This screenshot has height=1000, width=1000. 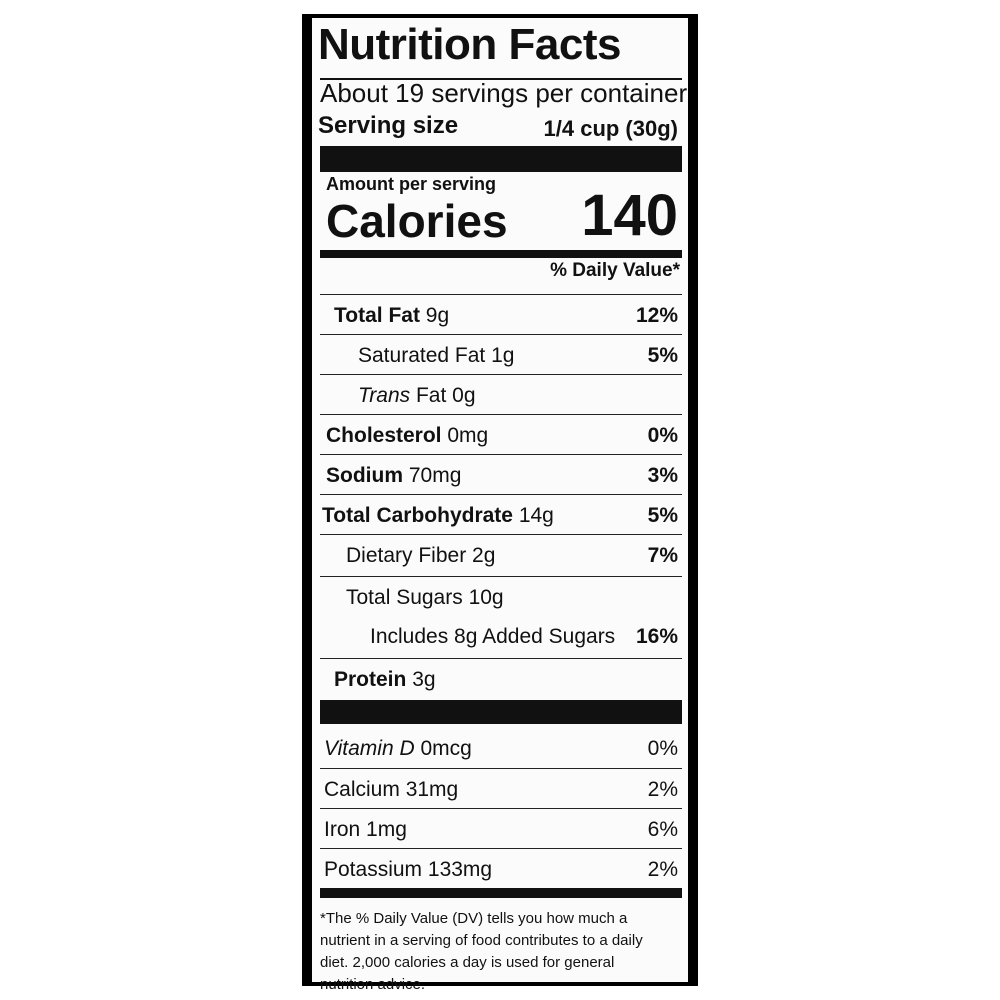 What do you see at coordinates (369, 748) in the screenshot?
I see `vitamin-name: Vitamin D` at bounding box center [369, 748].